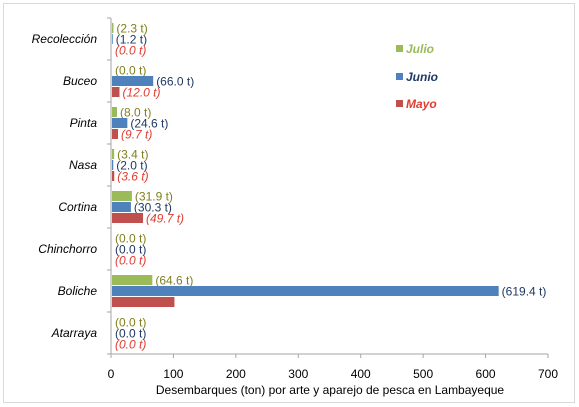 This screenshot has height=407, width=579. I want to click on legend-label-junio: Junio, so click(422, 77).